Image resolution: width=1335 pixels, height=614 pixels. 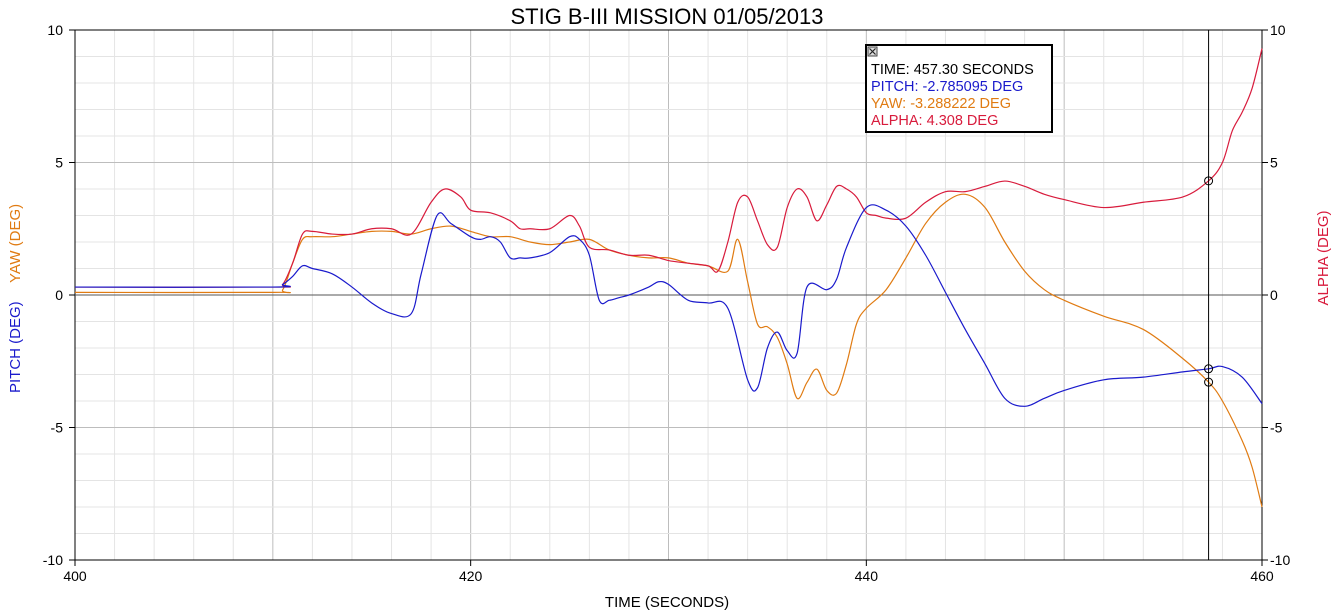 What do you see at coordinates (53, 560) in the screenshot?
I see `y-tick-label-left: -10` at bounding box center [53, 560].